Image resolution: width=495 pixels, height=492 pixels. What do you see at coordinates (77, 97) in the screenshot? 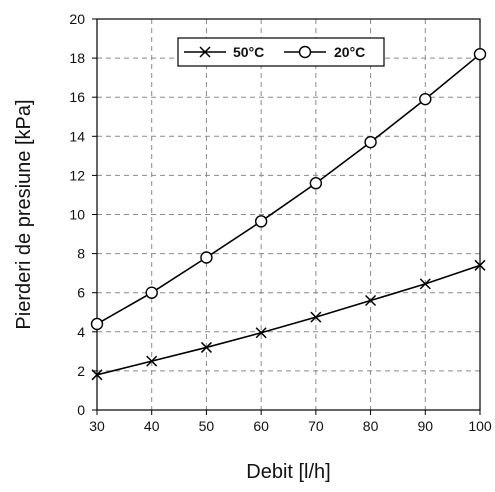
I see `y-tick-label: 16` at bounding box center [77, 97].